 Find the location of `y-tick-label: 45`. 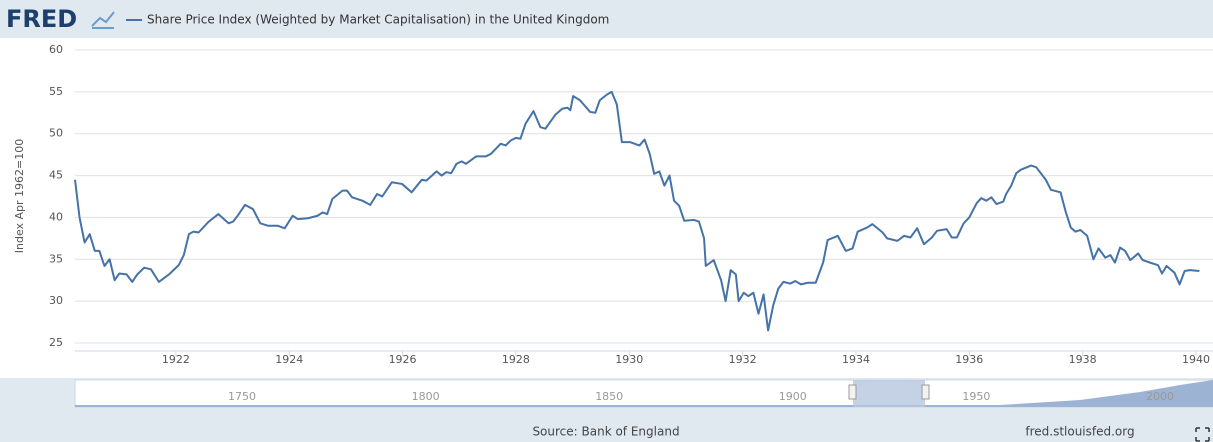

y-tick-label: 45 is located at coordinates (56, 175).